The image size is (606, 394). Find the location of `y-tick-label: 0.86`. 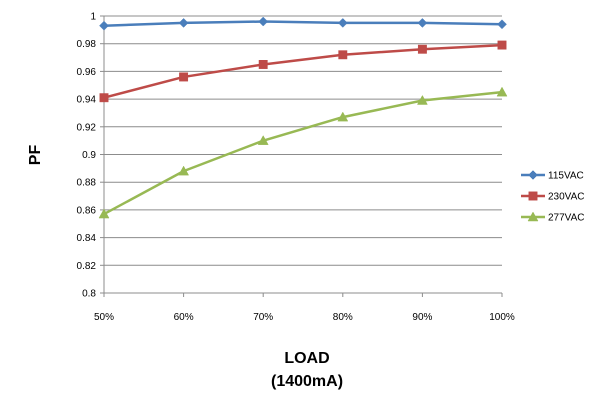

y-tick-label: 0.86 is located at coordinates (87, 210).